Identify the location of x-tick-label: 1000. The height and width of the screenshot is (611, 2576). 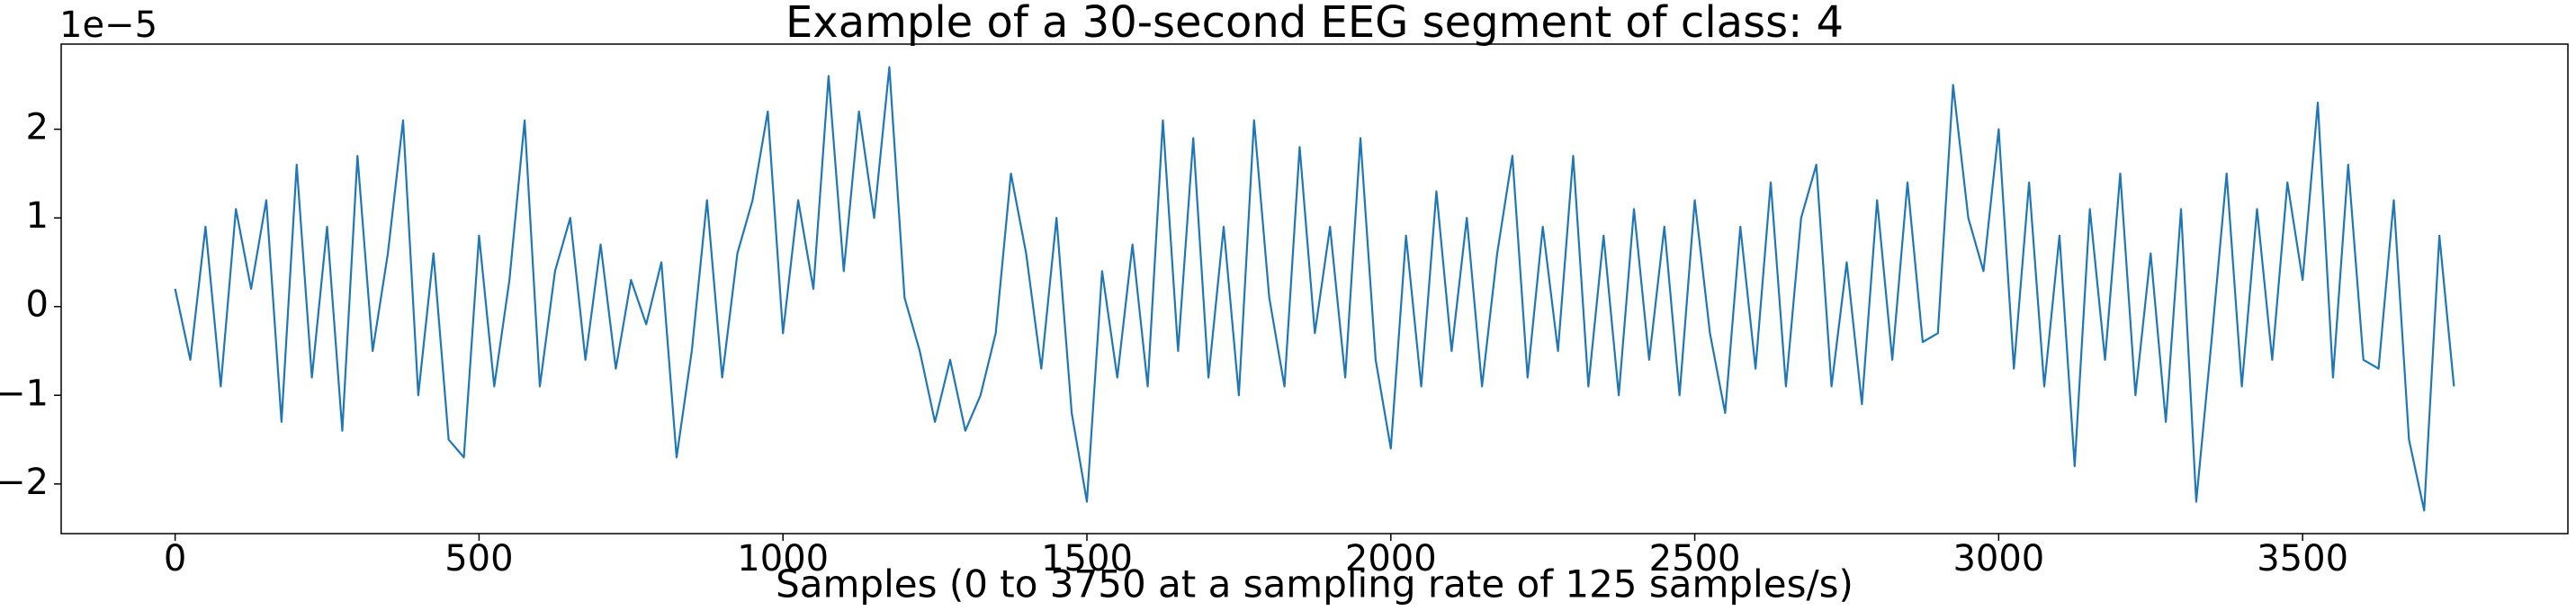
(783, 559).